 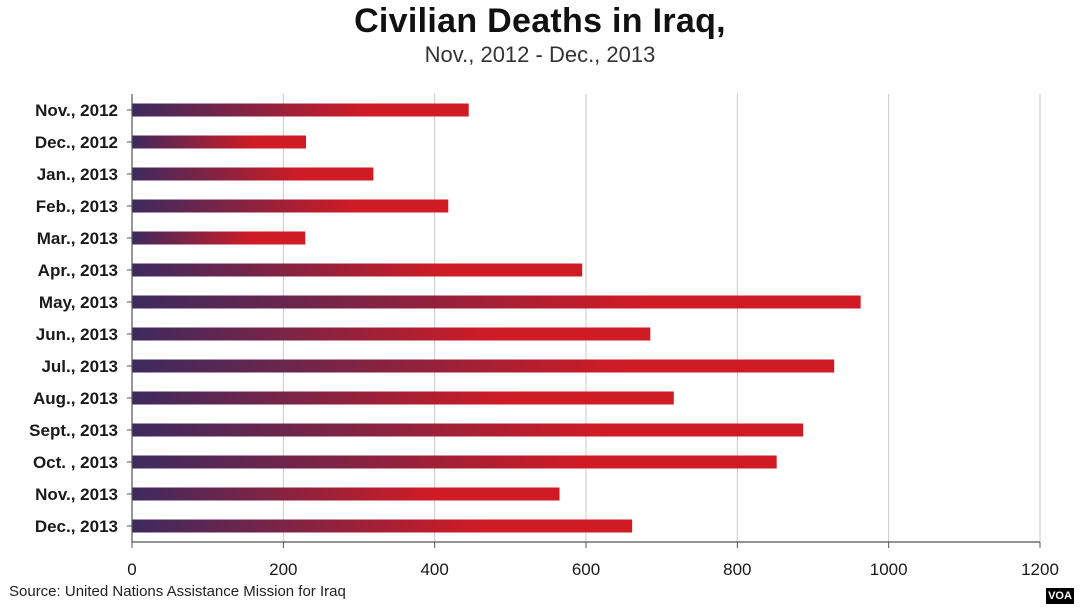 I want to click on x-tick-label: 200, so click(x=283, y=569).